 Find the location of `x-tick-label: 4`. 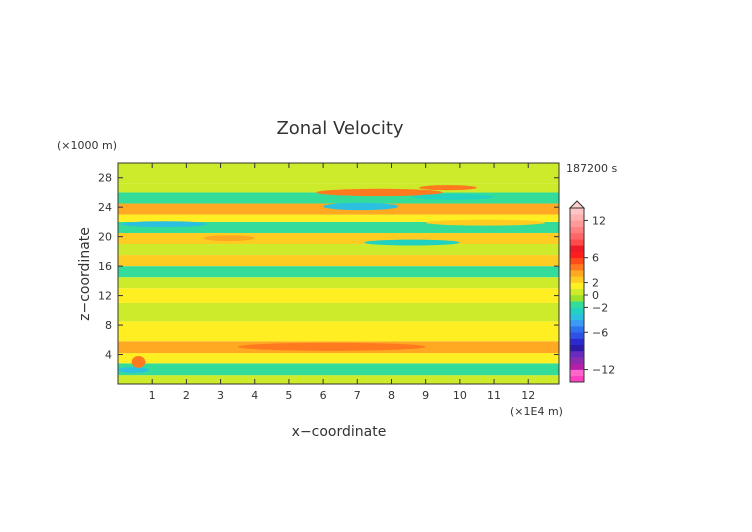

x-tick-label: 4 is located at coordinates (254, 395).